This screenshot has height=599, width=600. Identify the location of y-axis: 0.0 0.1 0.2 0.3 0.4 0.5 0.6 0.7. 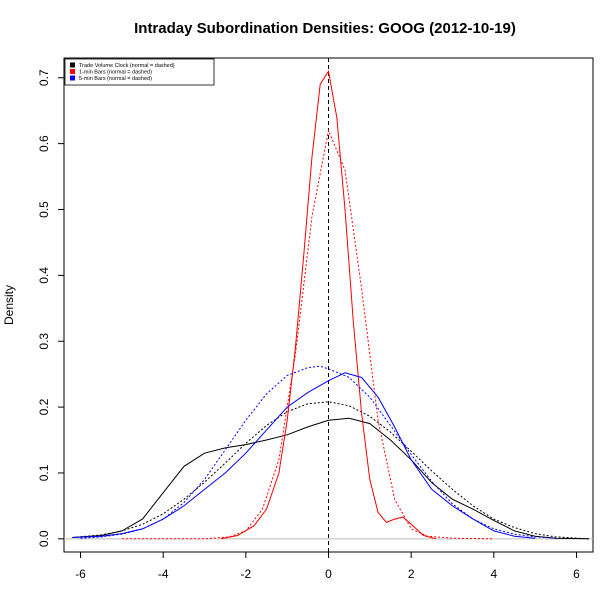
(50, 308).